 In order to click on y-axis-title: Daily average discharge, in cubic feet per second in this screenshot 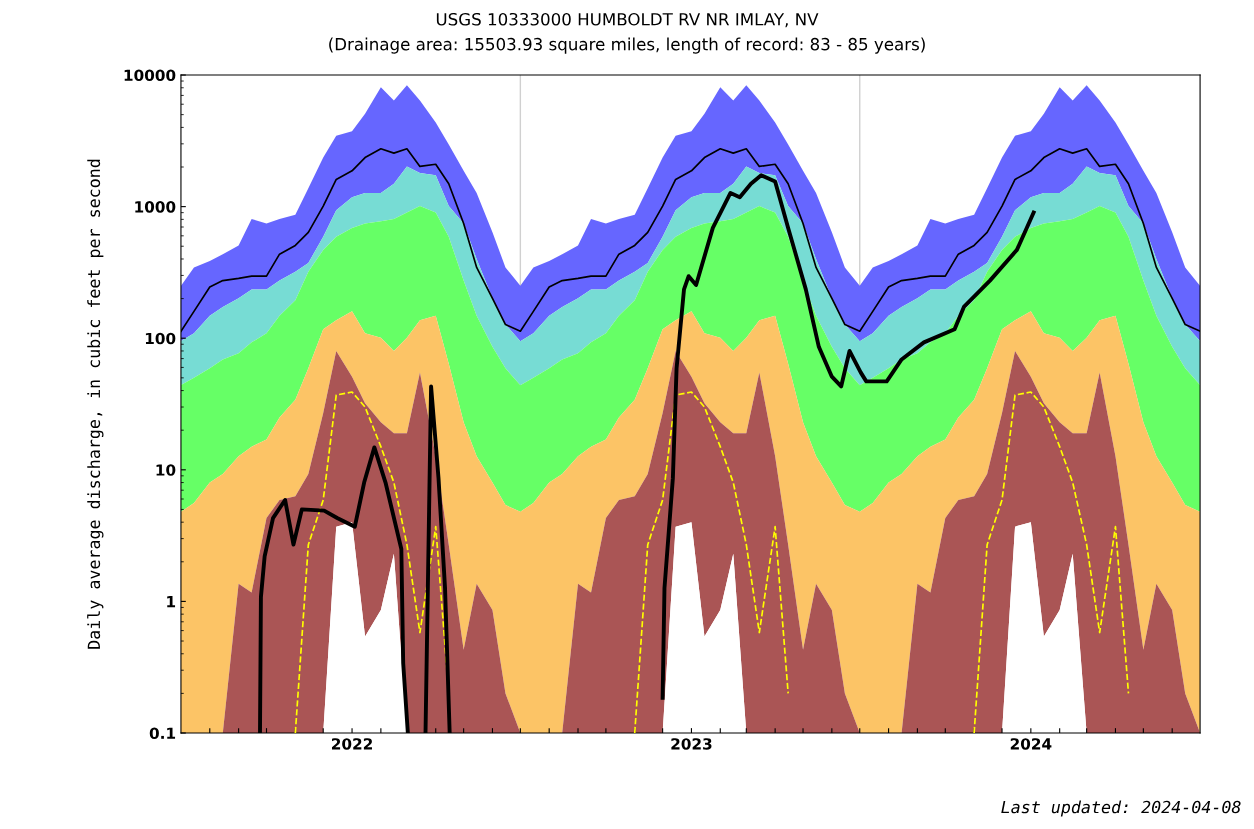, I will do `click(95, 404)`.